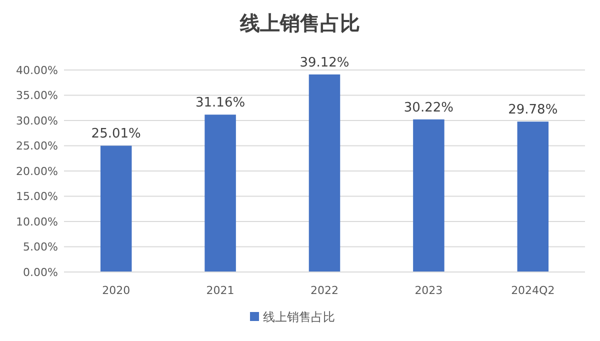 The width and height of the screenshot is (600, 341). I want to click on y-tick-label: 5.00%, so click(40, 247).